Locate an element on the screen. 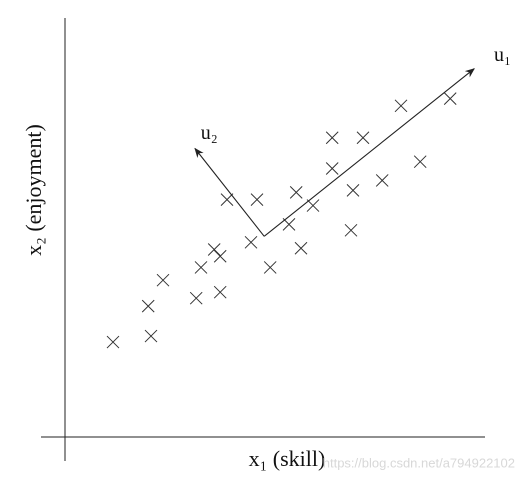 The width and height of the screenshot is (523, 484). x-axis-label: x₁ (skill) is located at coordinates (287, 458).